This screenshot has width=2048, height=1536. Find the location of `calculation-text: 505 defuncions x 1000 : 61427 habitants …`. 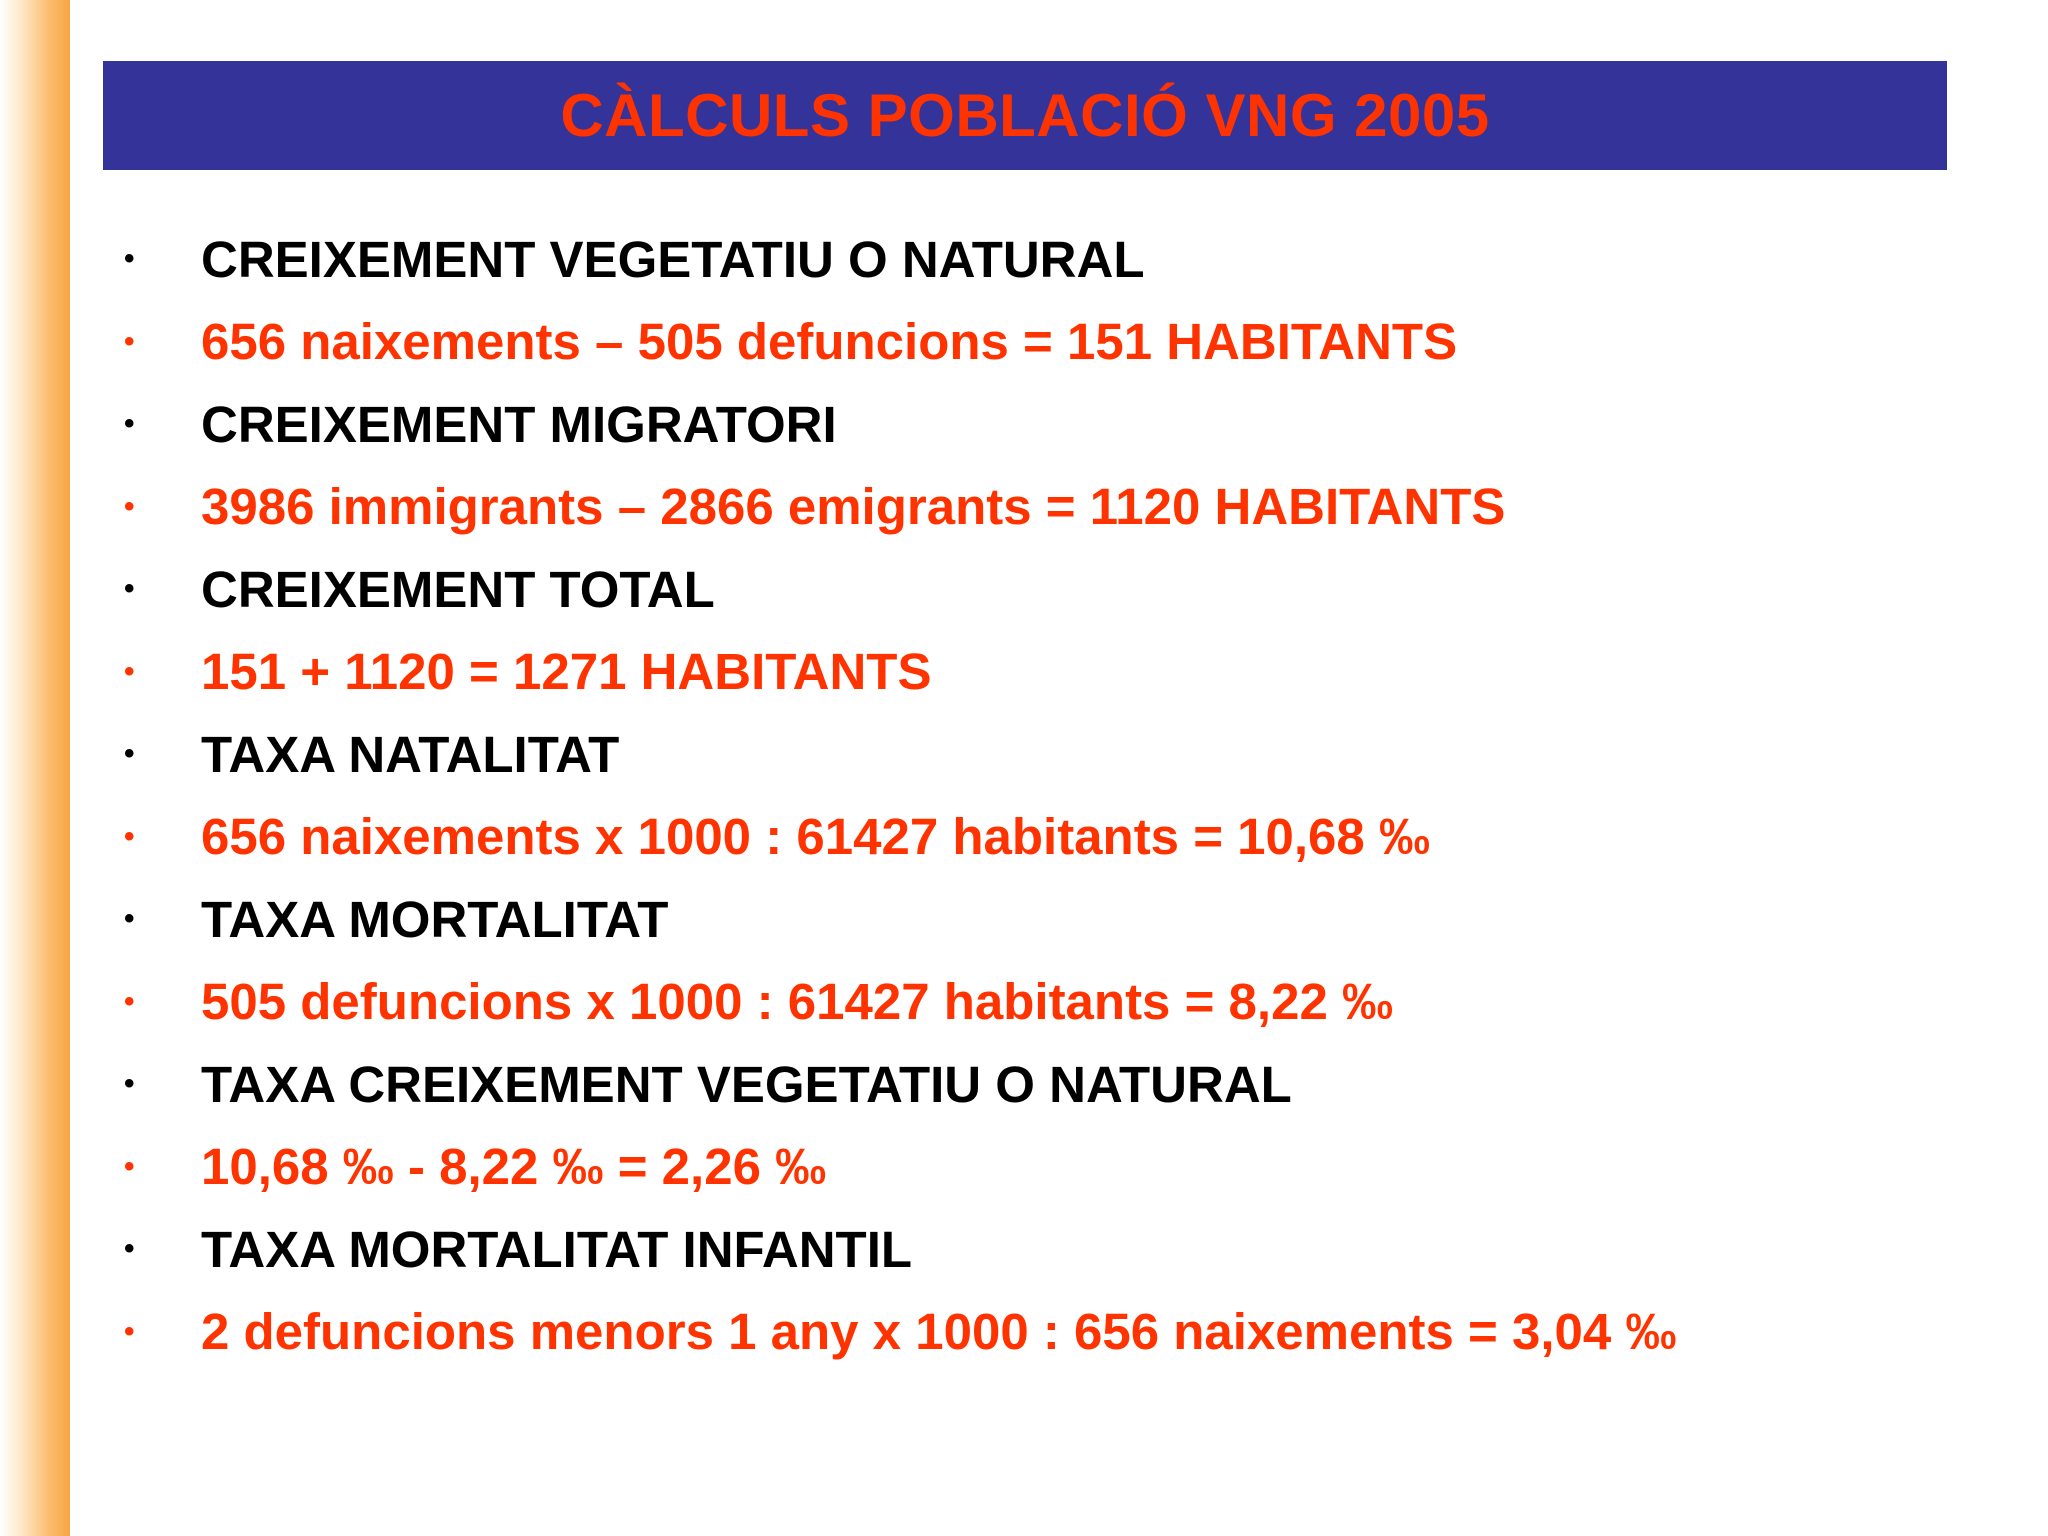

calculation-text: 505 defuncions x 1000 : 61427 habitants … is located at coordinates (797, 1002).